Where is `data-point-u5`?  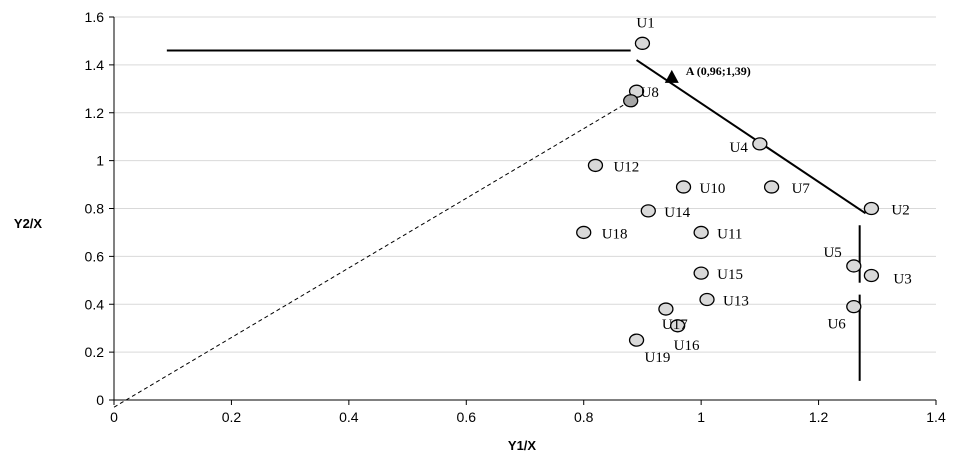 data-point-u5 is located at coordinates (854, 266).